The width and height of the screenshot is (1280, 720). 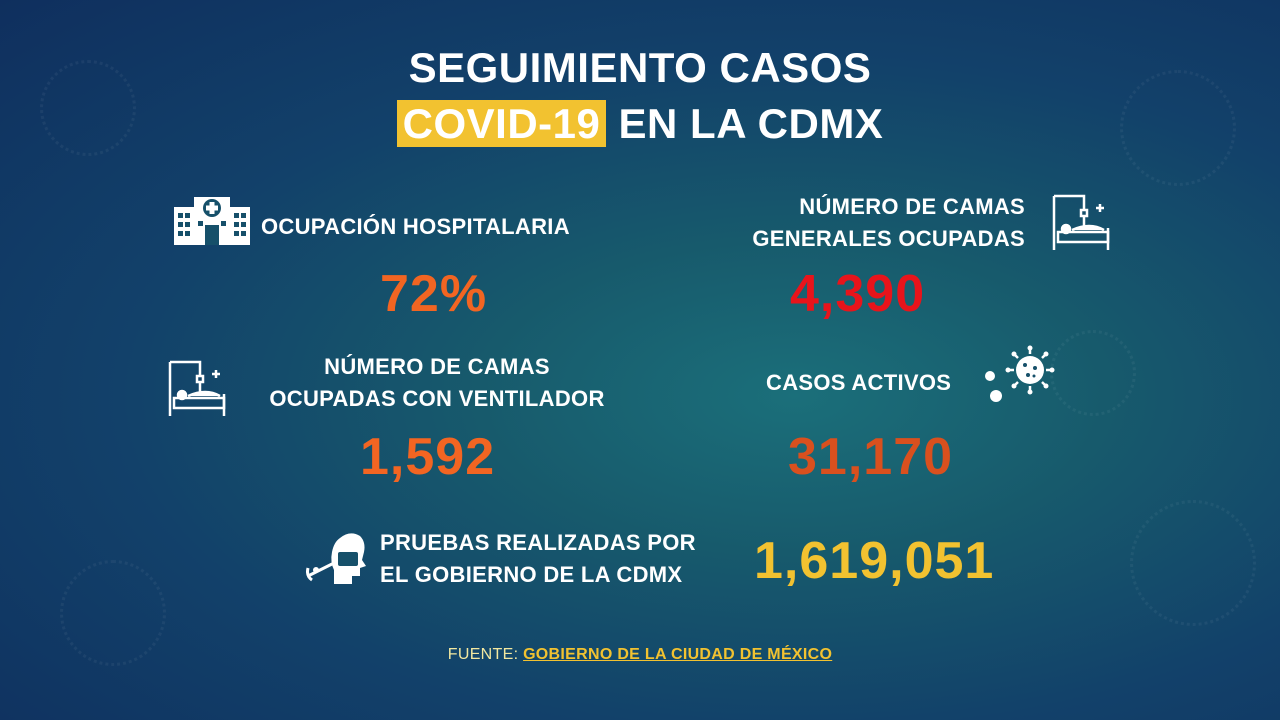 I want to click on ocupacion-value: 72%, so click(x=434, y=294).